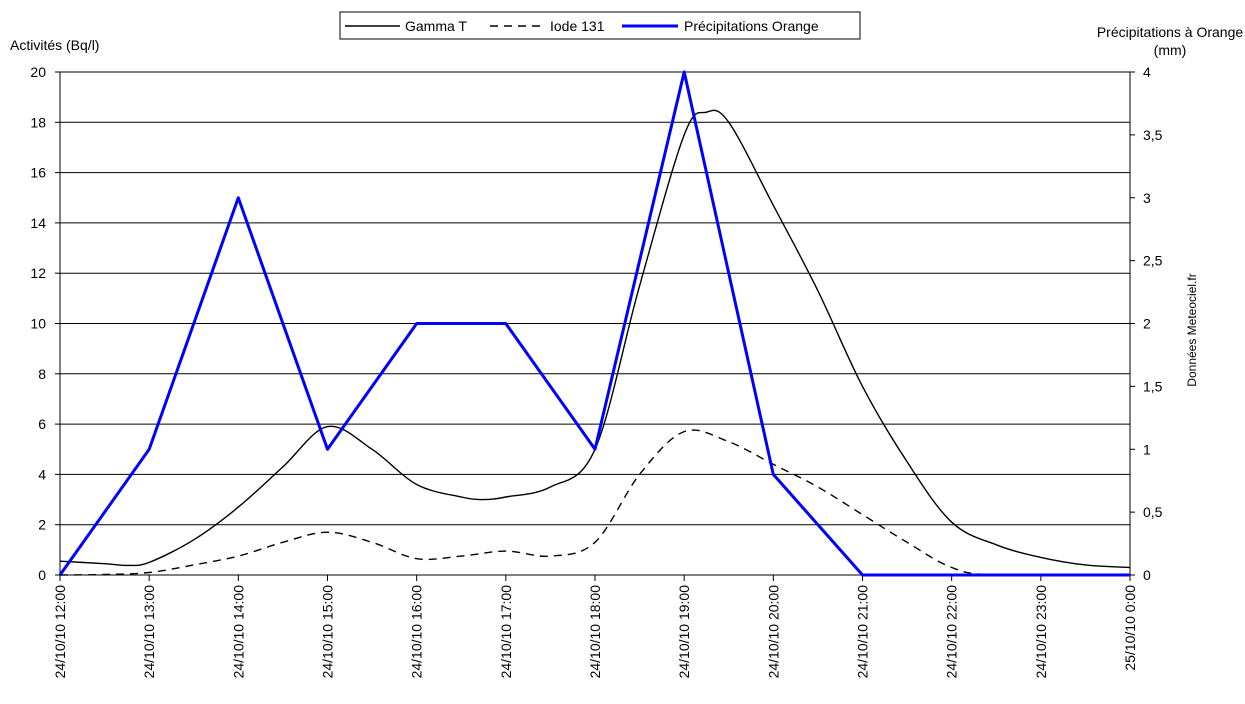  I want to click on x-tick-label: 24/10/10 18:00, so click(595, 632).